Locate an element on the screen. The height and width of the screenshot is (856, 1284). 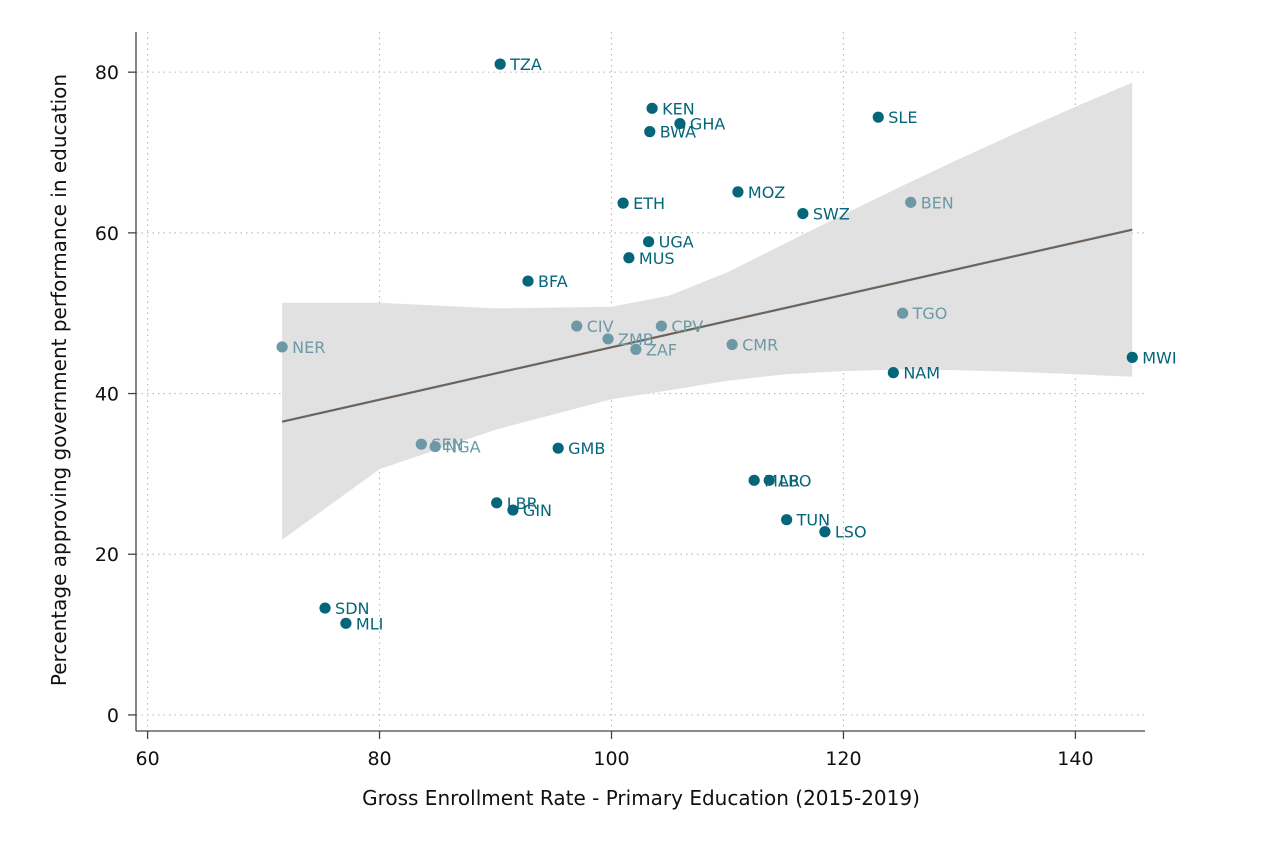
y-tick-label: 20 is located at coordinates (107, 555).